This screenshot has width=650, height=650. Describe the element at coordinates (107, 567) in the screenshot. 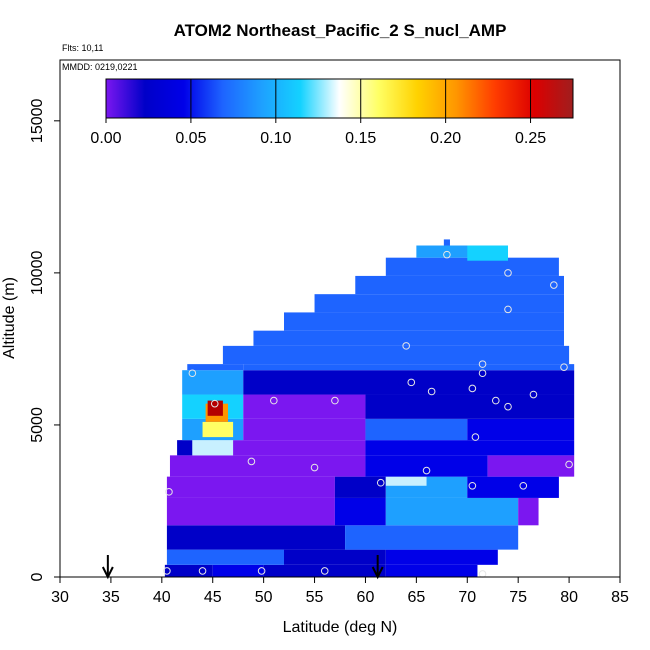

I see `flight-arrow` at that location.